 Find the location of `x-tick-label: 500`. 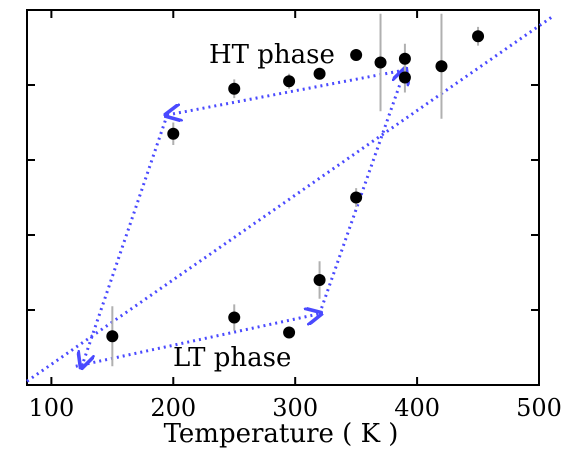

x-tick-label: 500 is located at coordinates (539, 408).